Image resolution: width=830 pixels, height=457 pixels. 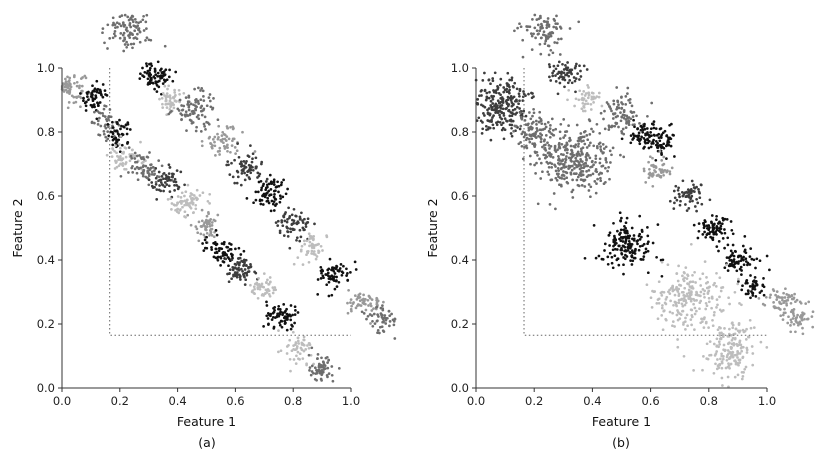 I want to click on x-tick-label: 0.0, so click(x=62, y=401).